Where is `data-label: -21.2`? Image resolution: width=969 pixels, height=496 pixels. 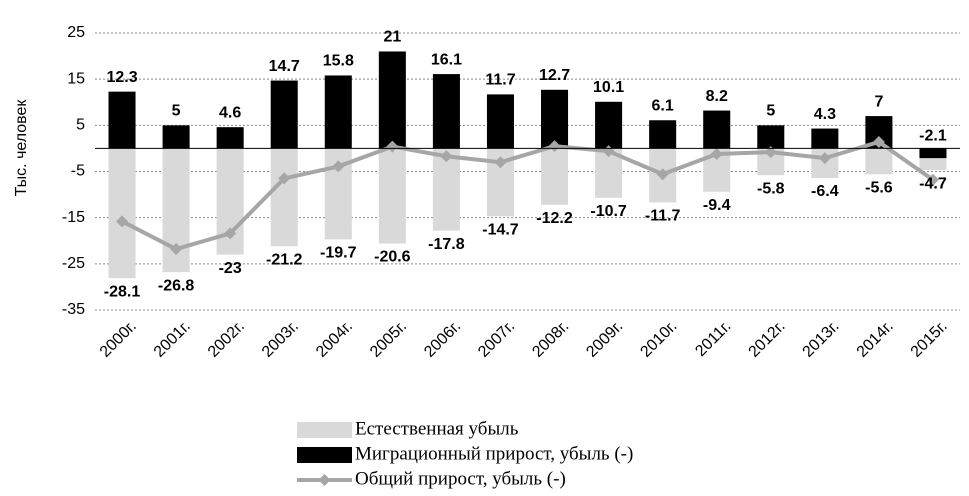 data-label: -21.2 is located at coordinates (284, 260).